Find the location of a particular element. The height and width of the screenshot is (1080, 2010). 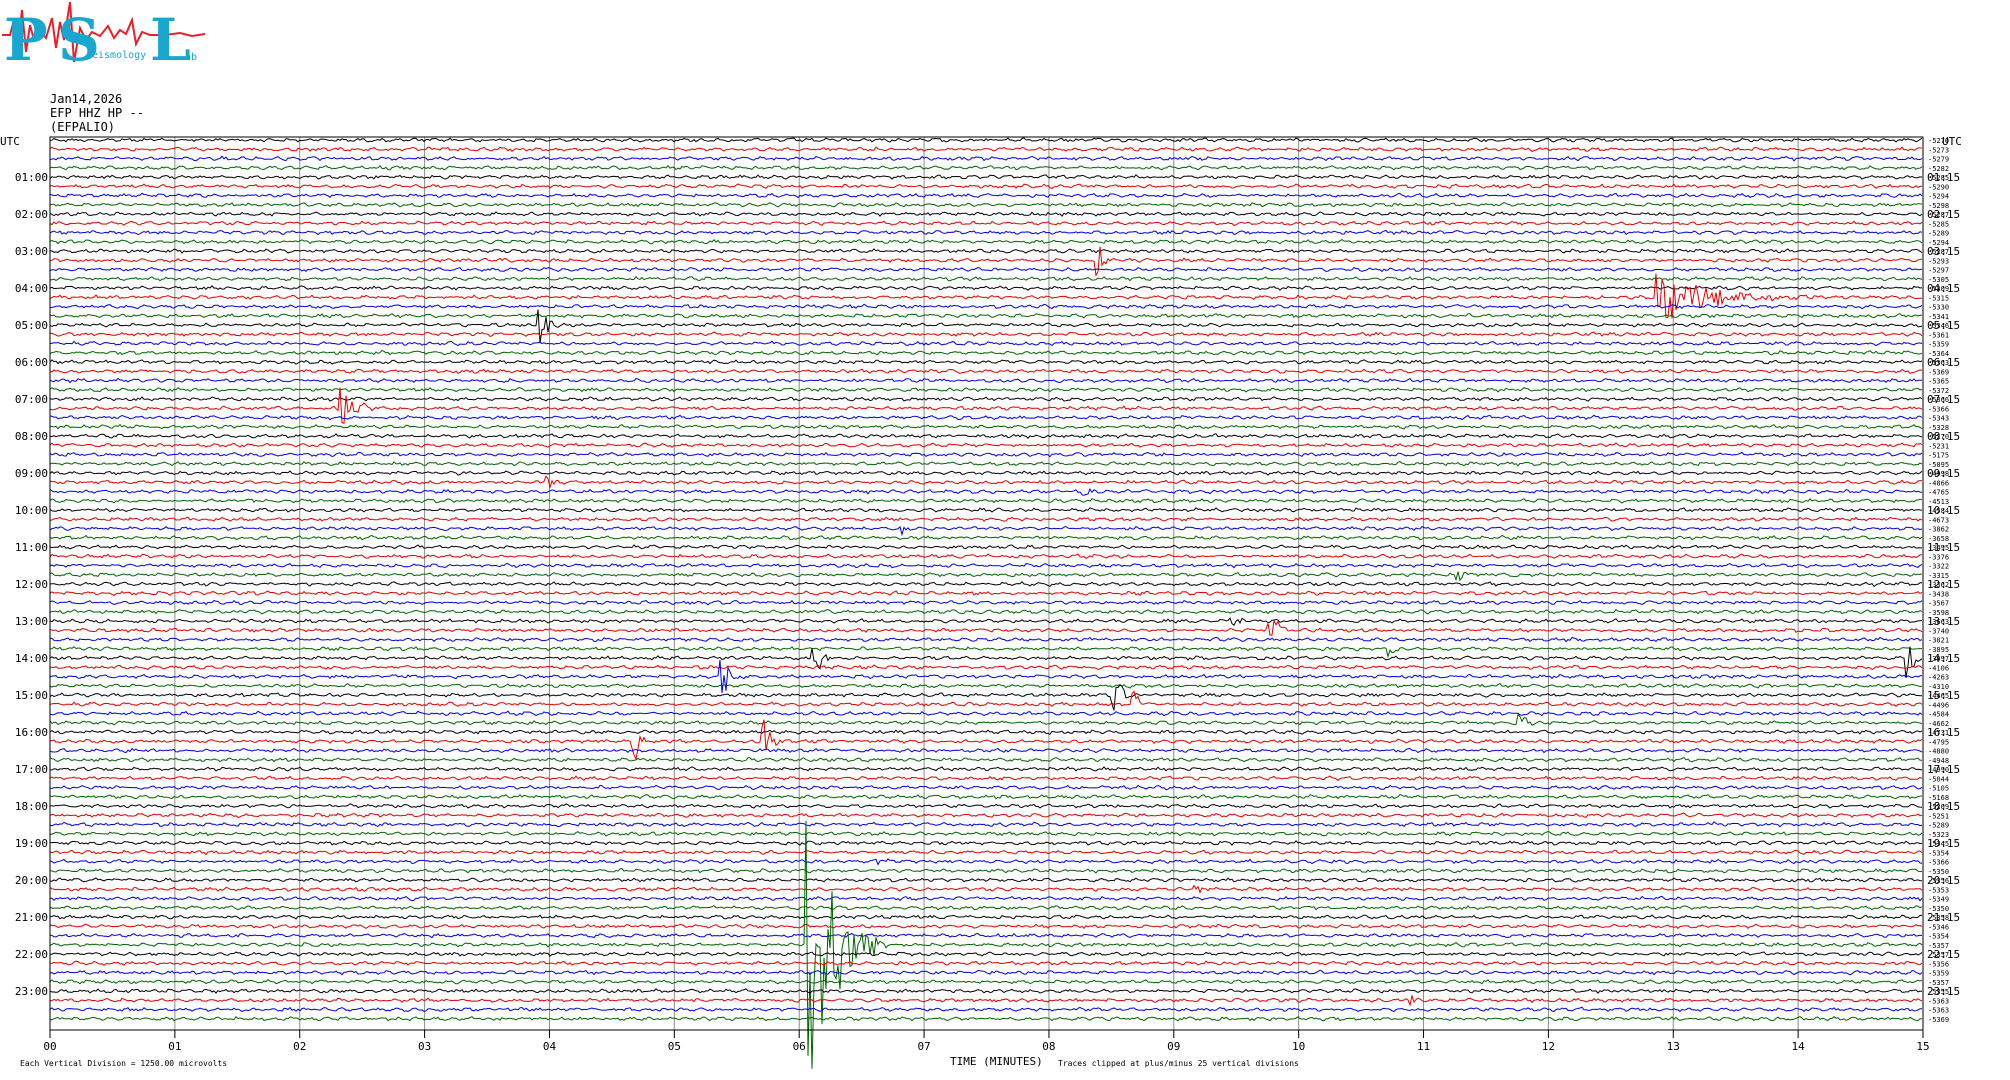

record-date: Jan14,2026 is located at coordinates (86, 99).